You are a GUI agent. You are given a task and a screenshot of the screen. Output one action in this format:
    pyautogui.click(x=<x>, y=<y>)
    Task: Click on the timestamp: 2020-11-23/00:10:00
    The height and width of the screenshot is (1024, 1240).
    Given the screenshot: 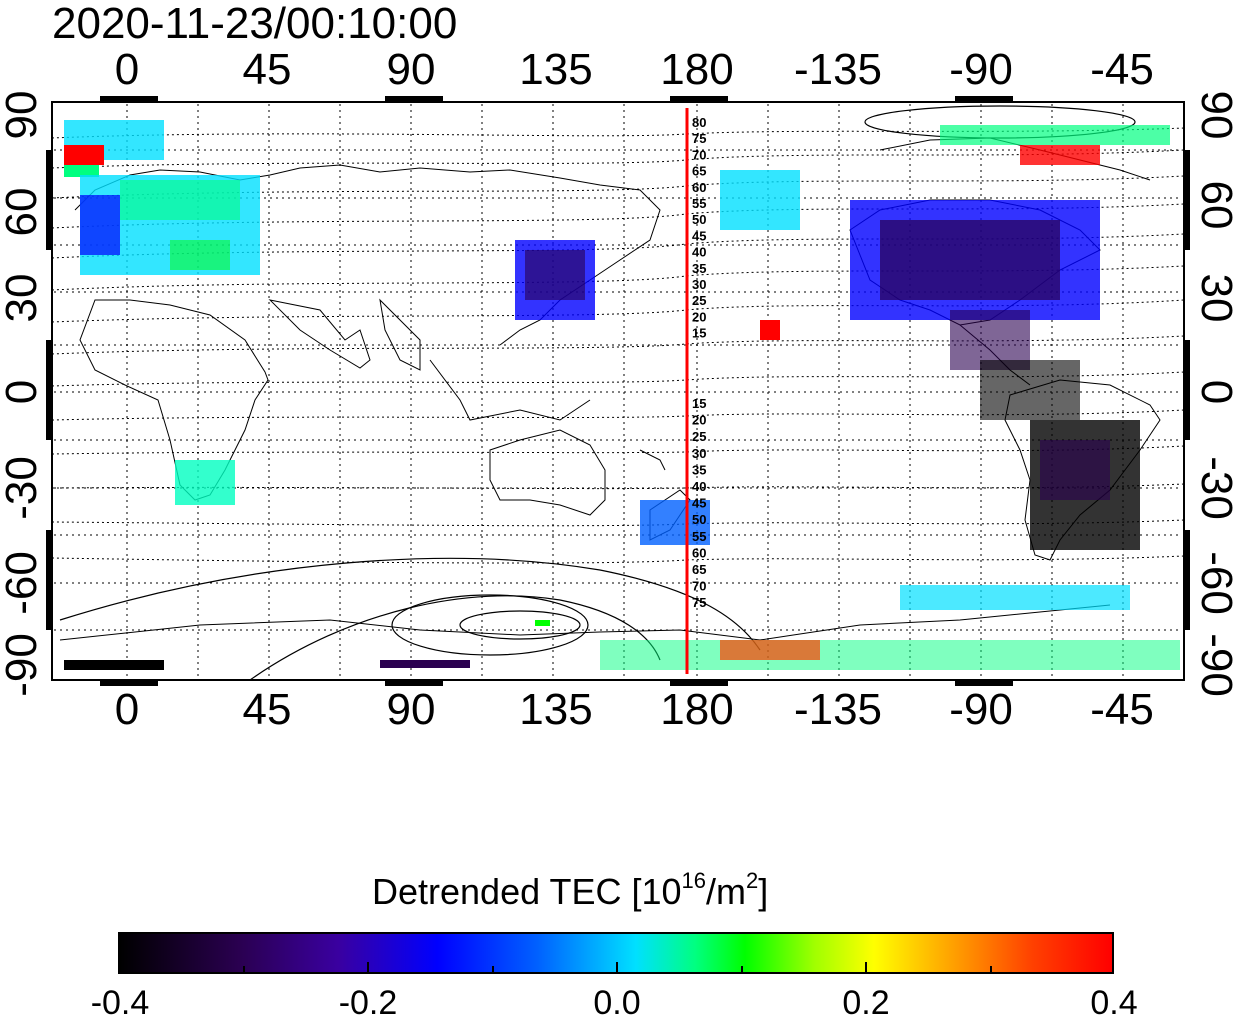 What is the action you would take?
    pyautogui.click(x=255, y=24)
    